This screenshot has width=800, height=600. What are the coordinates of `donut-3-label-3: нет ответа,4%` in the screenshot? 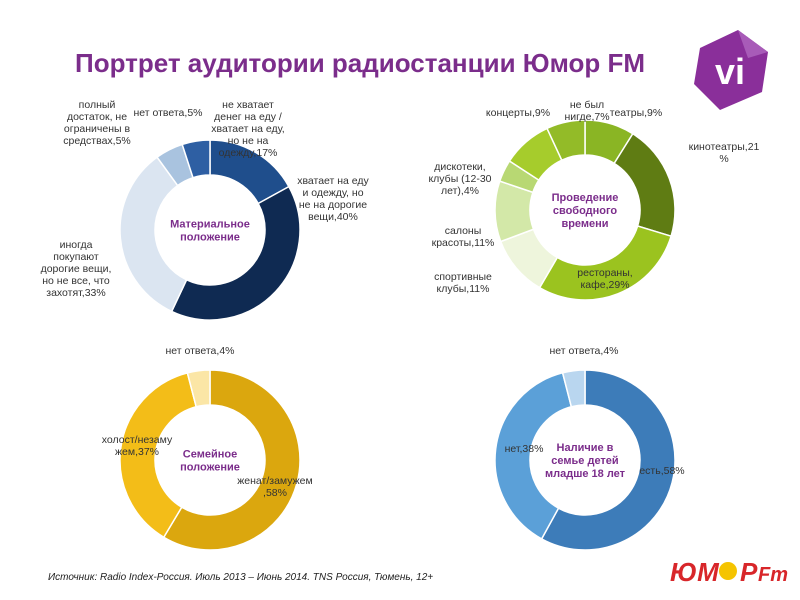 It's located at (199, 351).